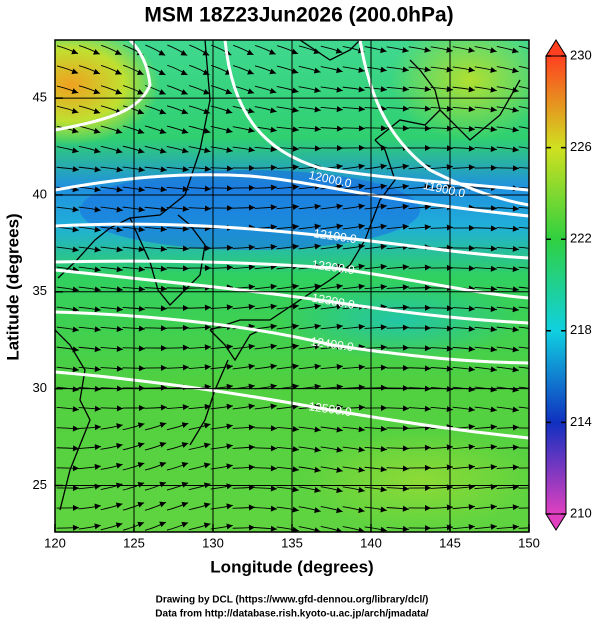 The image size is (599, 625). Describe the element at coordinates (134, 542) in the screenshot. I see `x-tick-label: 125` at that location.